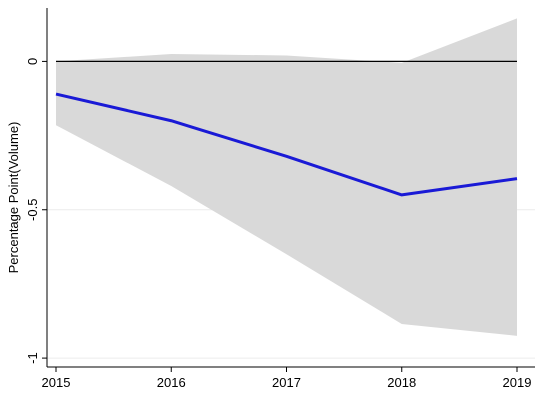 The width and height of the screenshot is (550, 411). Describe the element at coordinates (32, 358) in the screenshot. I see `y-tick-label: -1` at that location.